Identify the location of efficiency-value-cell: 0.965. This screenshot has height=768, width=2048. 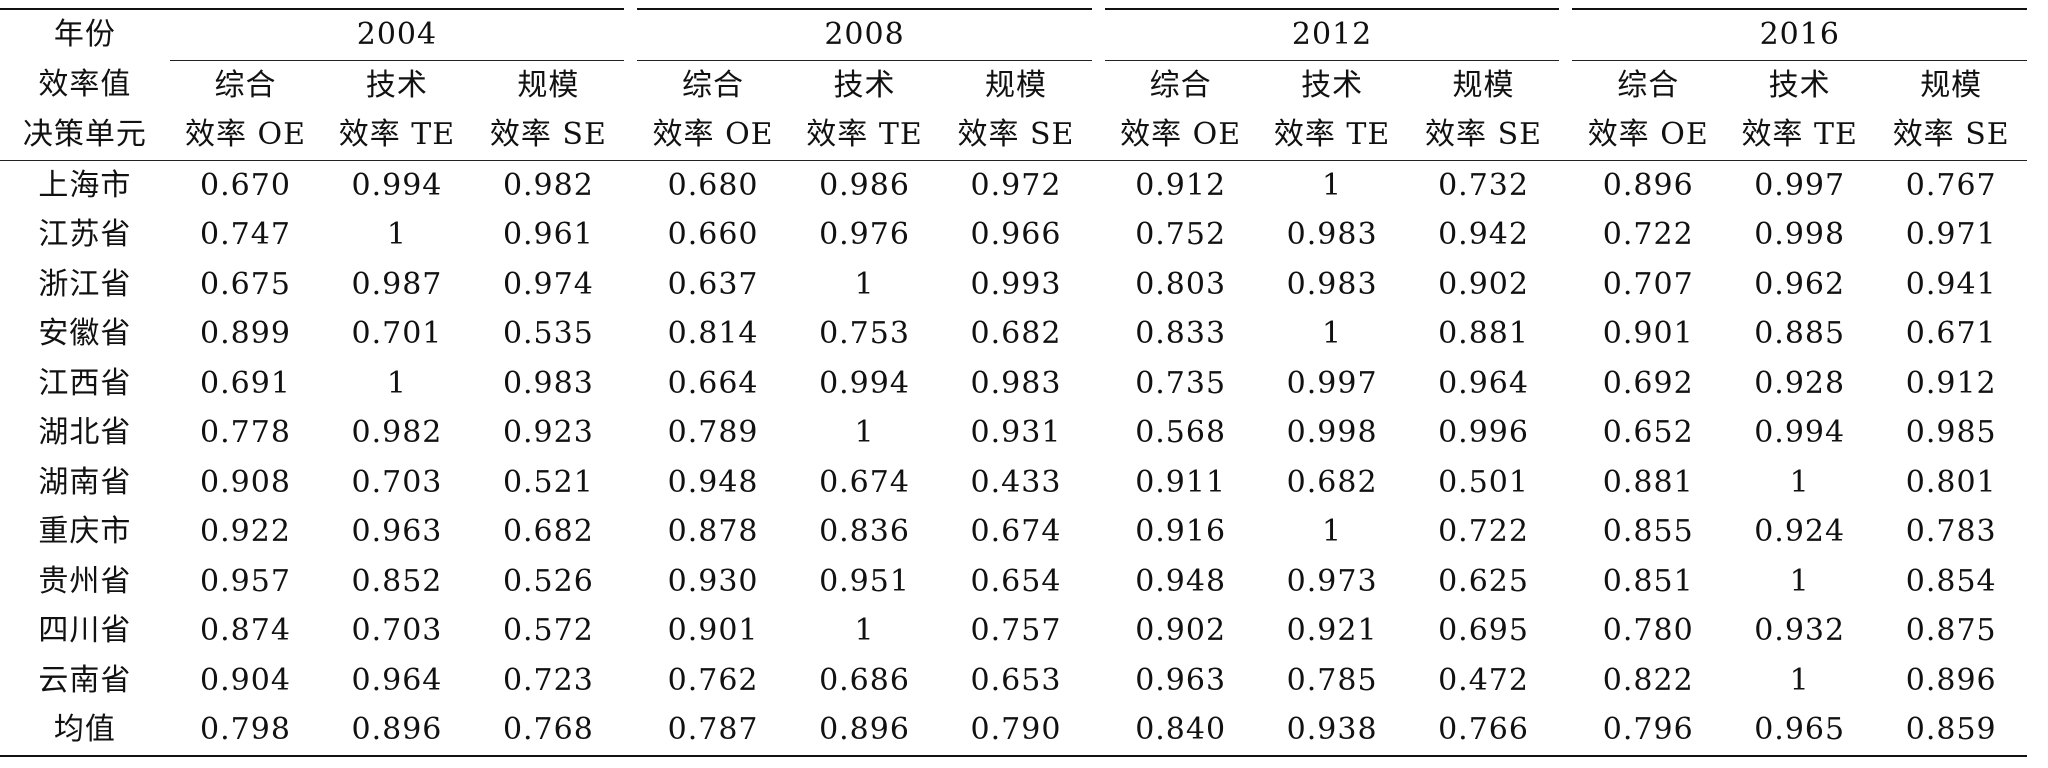
(1799, 731).